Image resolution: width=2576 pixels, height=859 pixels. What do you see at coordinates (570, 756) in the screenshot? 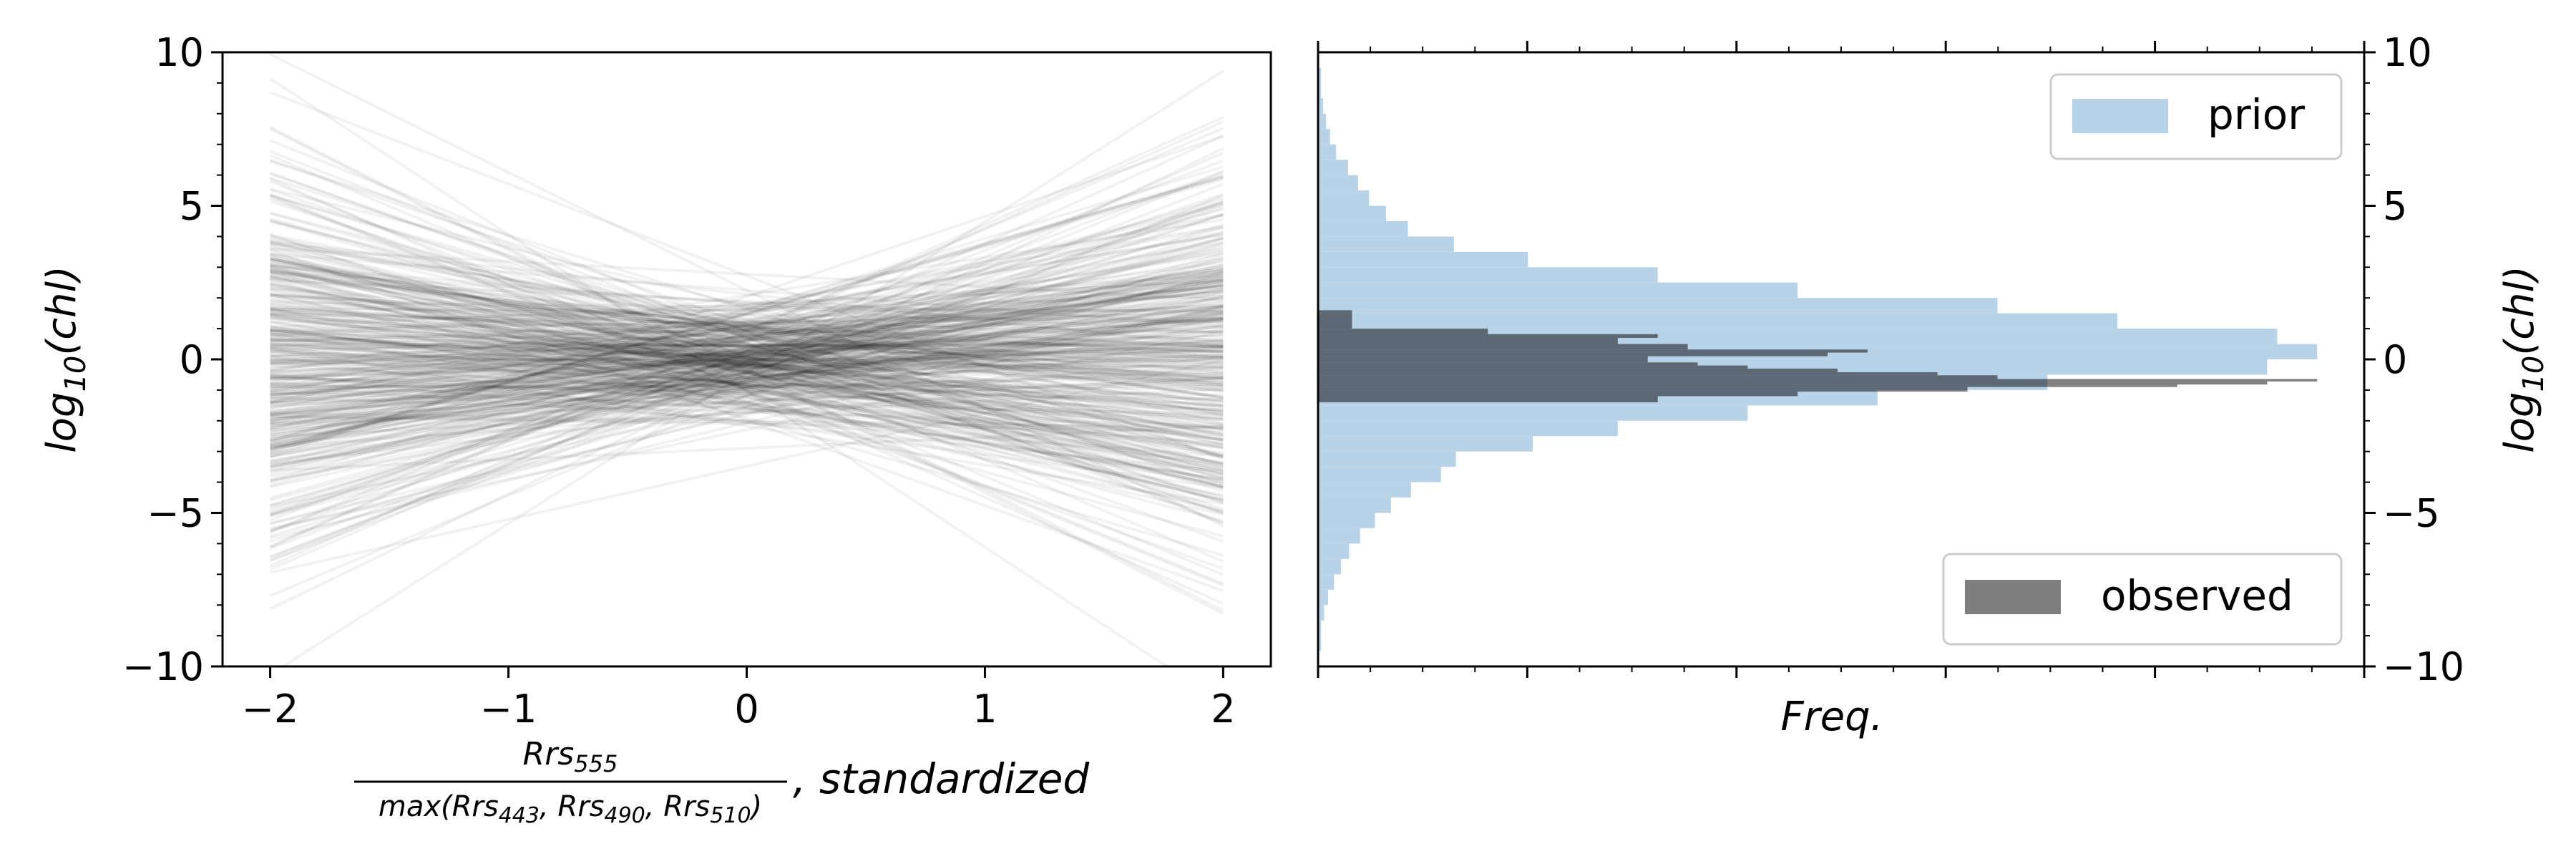
I see `x-label-numerator: Rrs555` at bounding box center [570, 756].